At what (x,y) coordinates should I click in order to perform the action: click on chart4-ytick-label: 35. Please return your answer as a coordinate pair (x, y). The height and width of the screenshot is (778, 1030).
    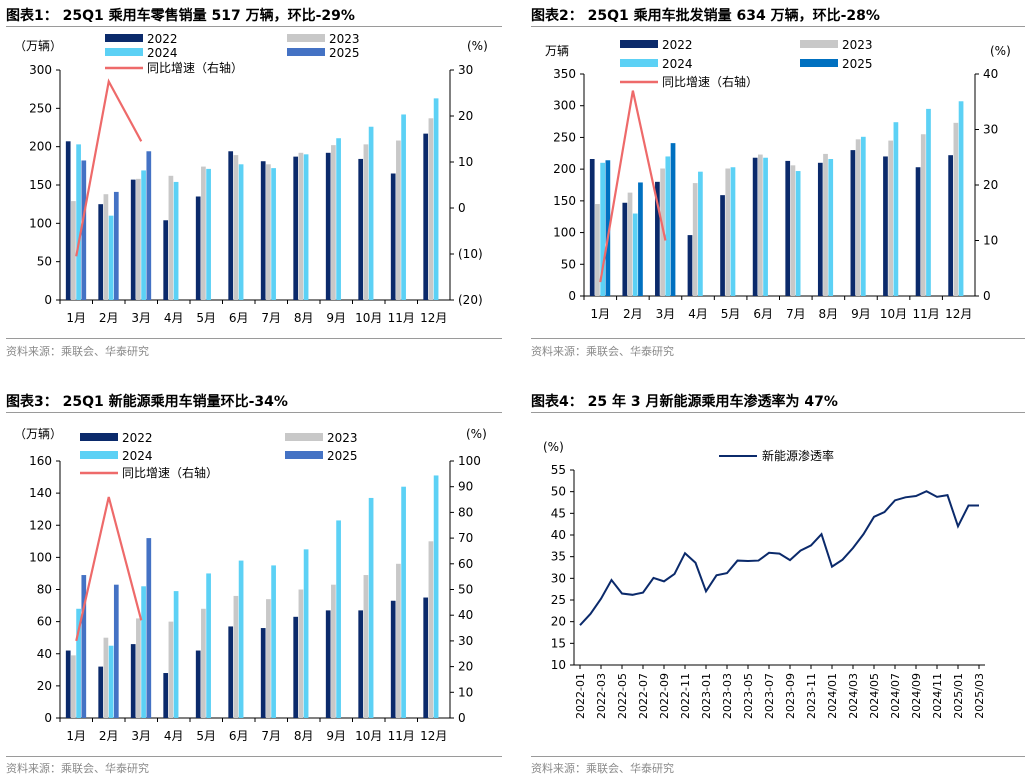
    Looking at the image, I should click on (558, 557).